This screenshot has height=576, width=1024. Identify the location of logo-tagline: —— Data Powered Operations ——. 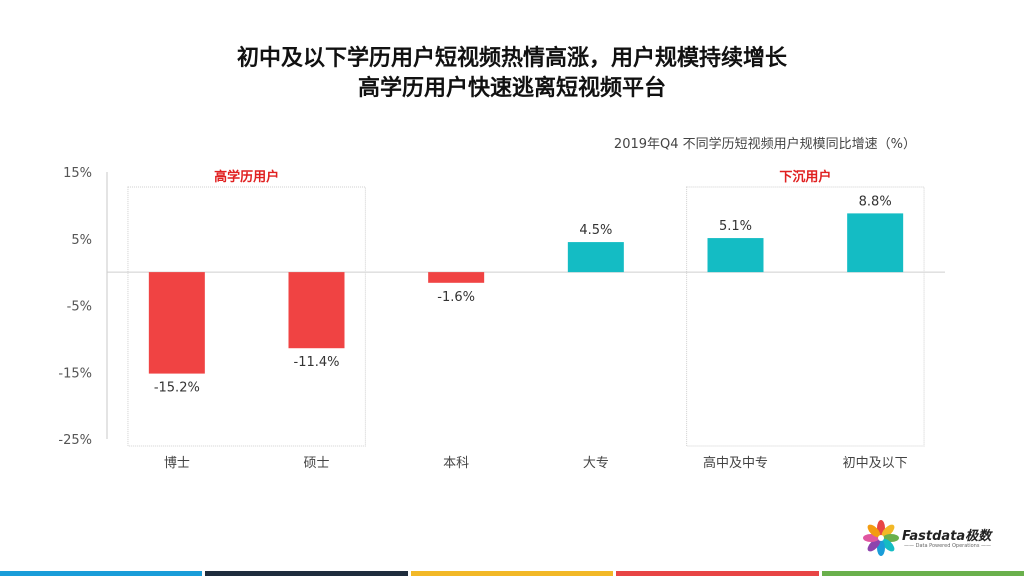
(948, 546).